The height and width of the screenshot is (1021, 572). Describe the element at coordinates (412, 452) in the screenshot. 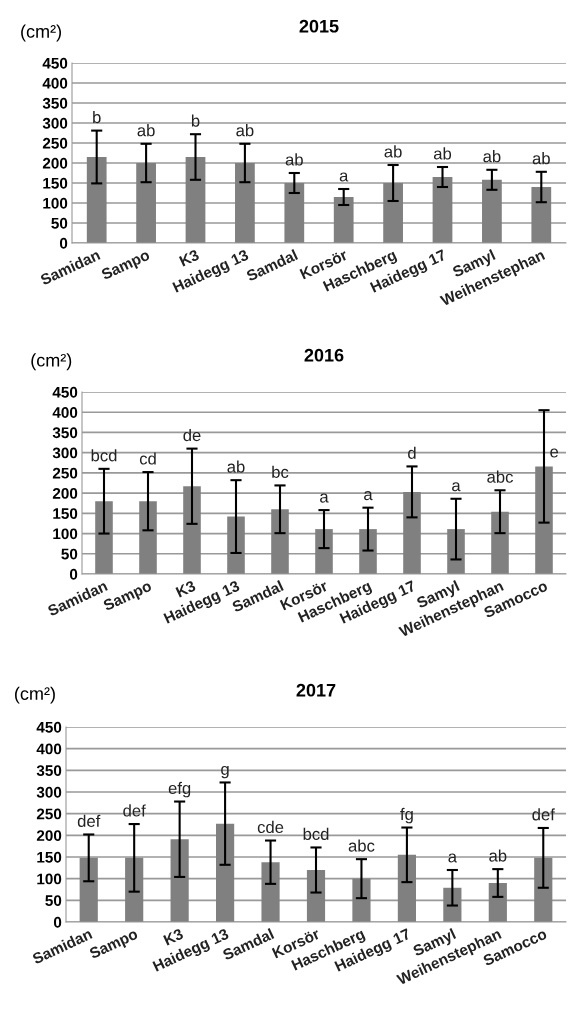

I see `data-label: d` at that location.